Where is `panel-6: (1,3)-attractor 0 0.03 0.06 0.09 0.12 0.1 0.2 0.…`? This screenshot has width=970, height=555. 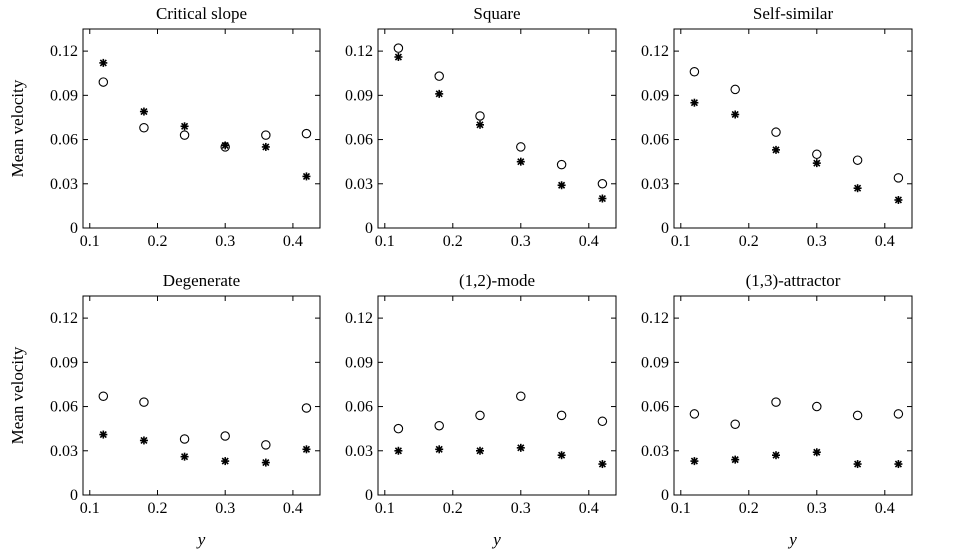 panel-6: (1,3)-attractor 0 0.03 0.06 0.09 0.12 0.1 0.2 0.… is located at coordinates (777, 410).